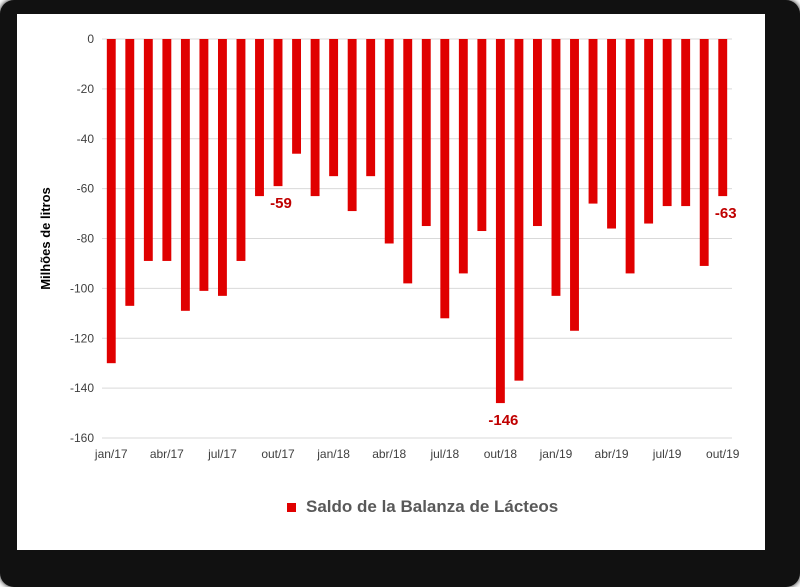 The width and height of the screenshot is (800, 587). What do you see at coordinates (281, 203) in the screenshot?
I see `data-label: -59` at bounding box center [281, 203].